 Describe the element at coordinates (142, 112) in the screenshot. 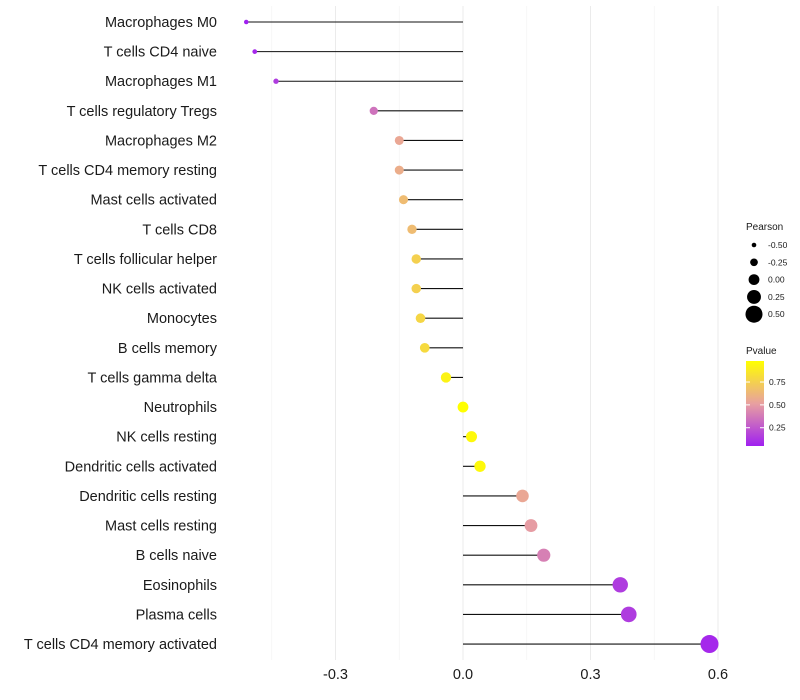

I see `category-label: T cells regulatory Tregs` at that location.